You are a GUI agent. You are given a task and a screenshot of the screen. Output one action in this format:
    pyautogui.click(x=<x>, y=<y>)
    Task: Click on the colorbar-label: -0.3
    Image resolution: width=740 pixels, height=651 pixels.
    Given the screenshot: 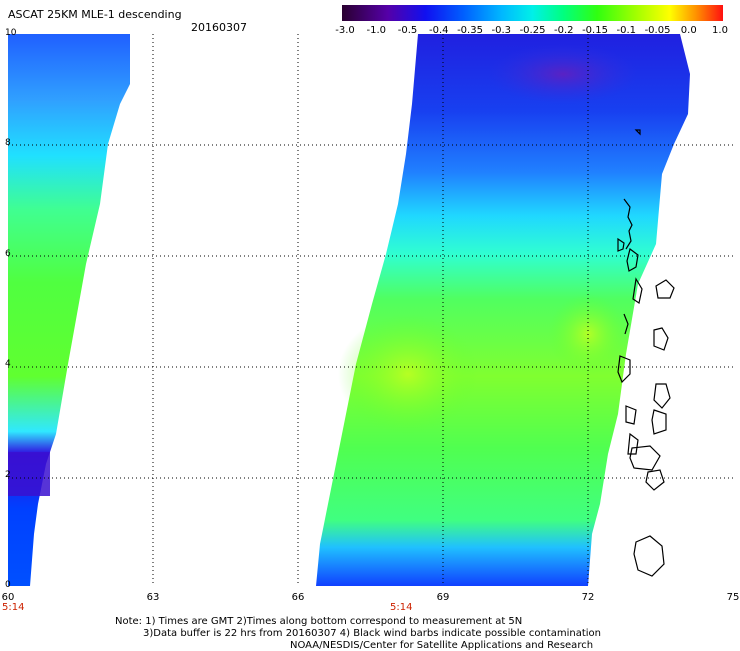 What is the action you would take?
    pyautogui.click(x=501, y=30)
    